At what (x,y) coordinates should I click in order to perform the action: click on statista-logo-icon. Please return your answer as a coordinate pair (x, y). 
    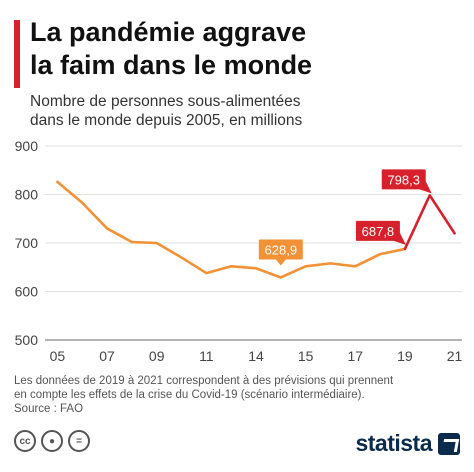
    Looking at the image, I should click on (449, 443).